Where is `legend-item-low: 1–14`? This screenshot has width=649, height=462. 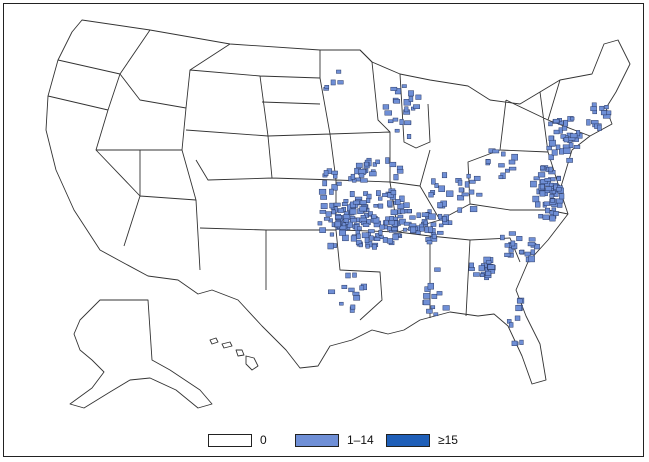
legend-item-low: 1–14 is located at coordinates (334, 440).